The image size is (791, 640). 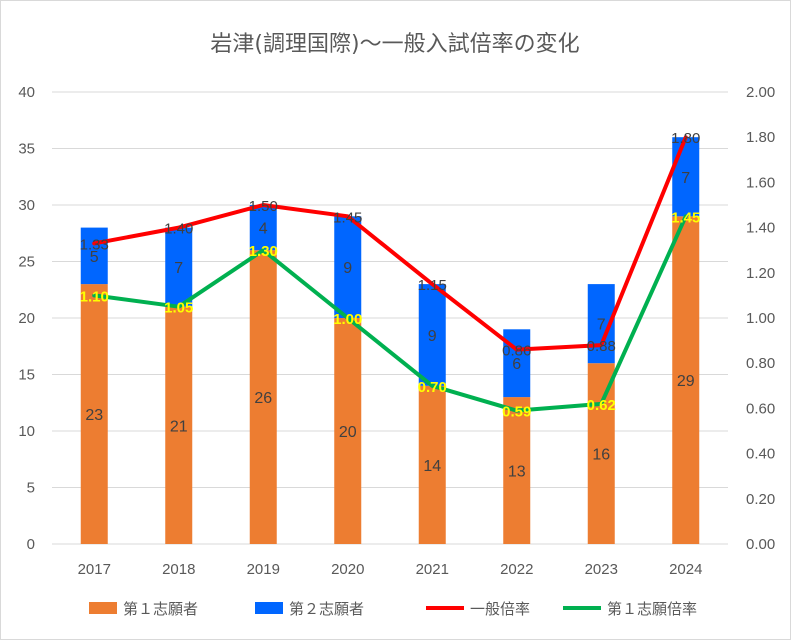 What do you see at coordinates (432, 285) in the screenshot?
I see `general-ratio-label: 1.15` at bounding box center [432, 285].